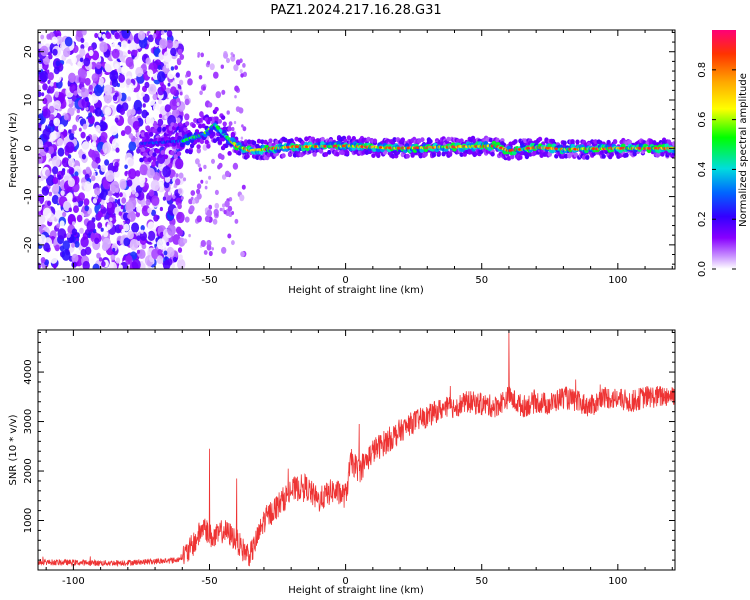  I want to click on y-tick-label: 10, so click(28, 100).